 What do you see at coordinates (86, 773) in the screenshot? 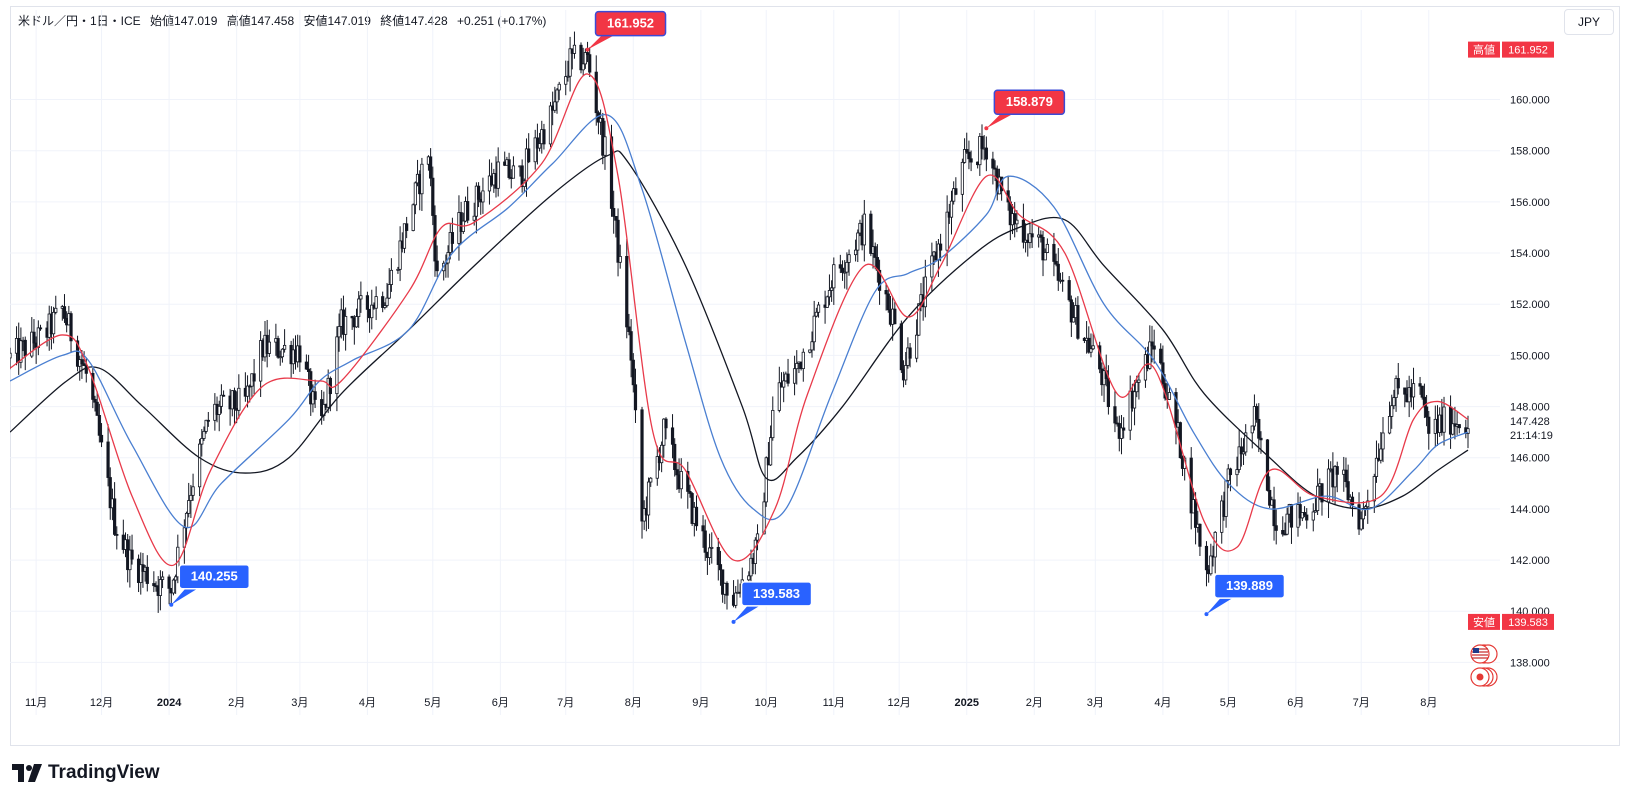
I see `brand-logo: TradingView` at bounding box center [86, 773].